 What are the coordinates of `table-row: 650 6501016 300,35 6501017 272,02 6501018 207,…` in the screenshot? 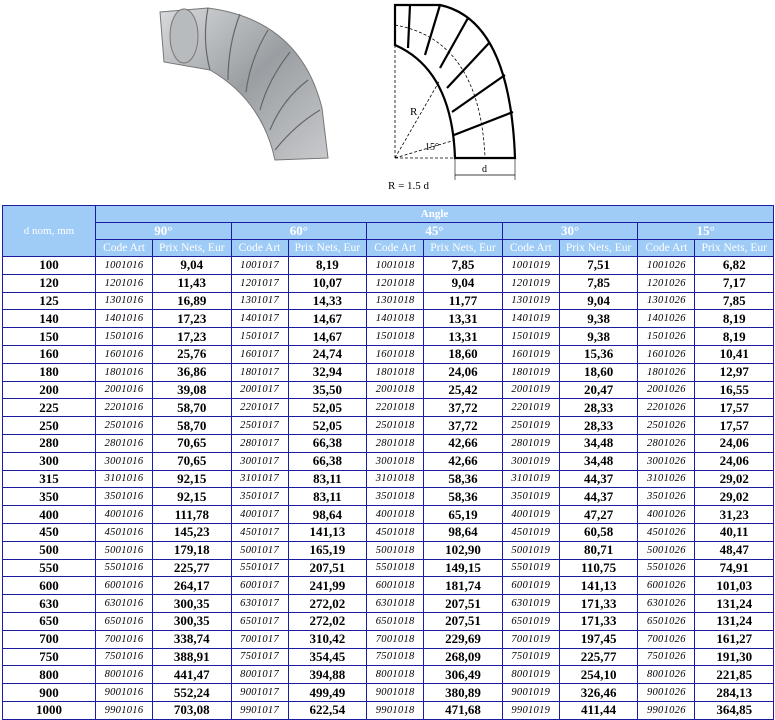 It's located at (388, 621).